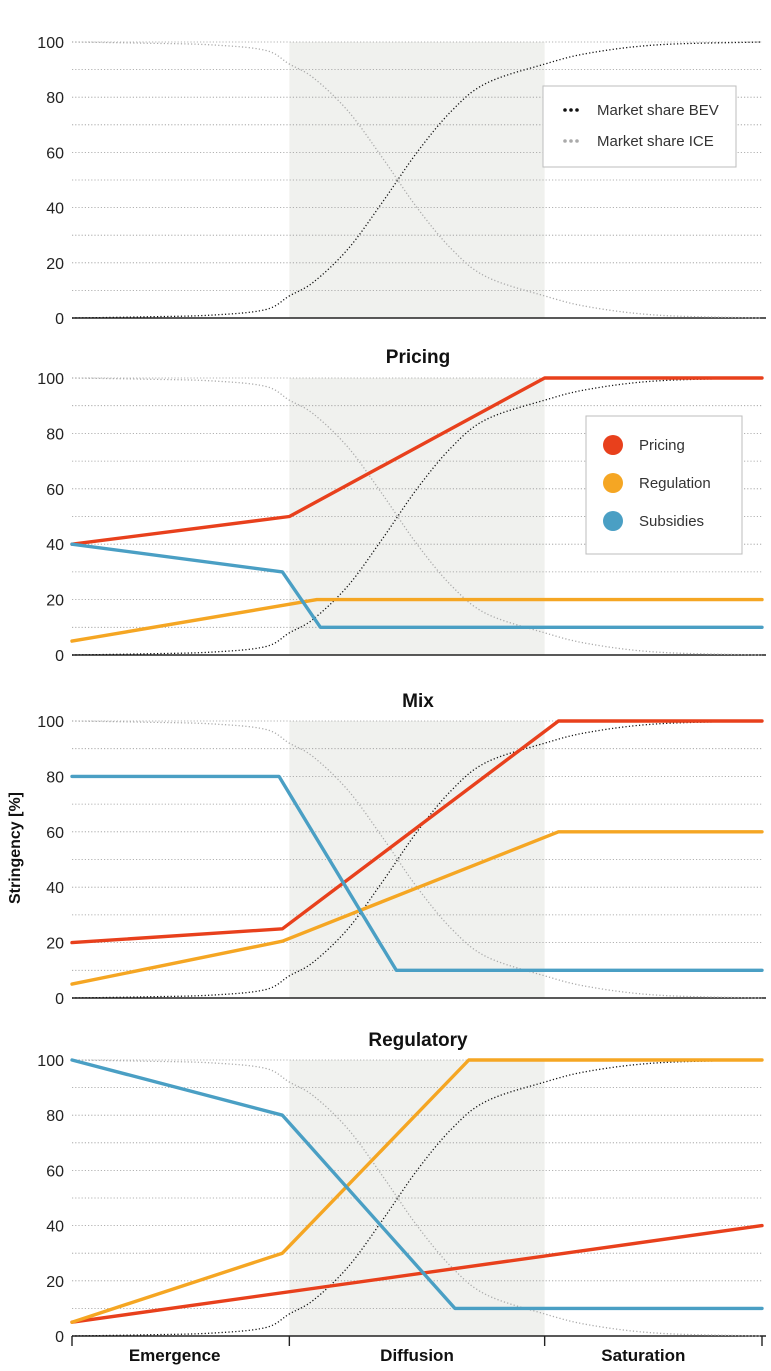 Image resolution: width=771 pixels, height=1371 pixels. What do you see at coordinates (418, 701) in the screenshot?
I see `panel-title: Mix` at bounding box center [418, 701].